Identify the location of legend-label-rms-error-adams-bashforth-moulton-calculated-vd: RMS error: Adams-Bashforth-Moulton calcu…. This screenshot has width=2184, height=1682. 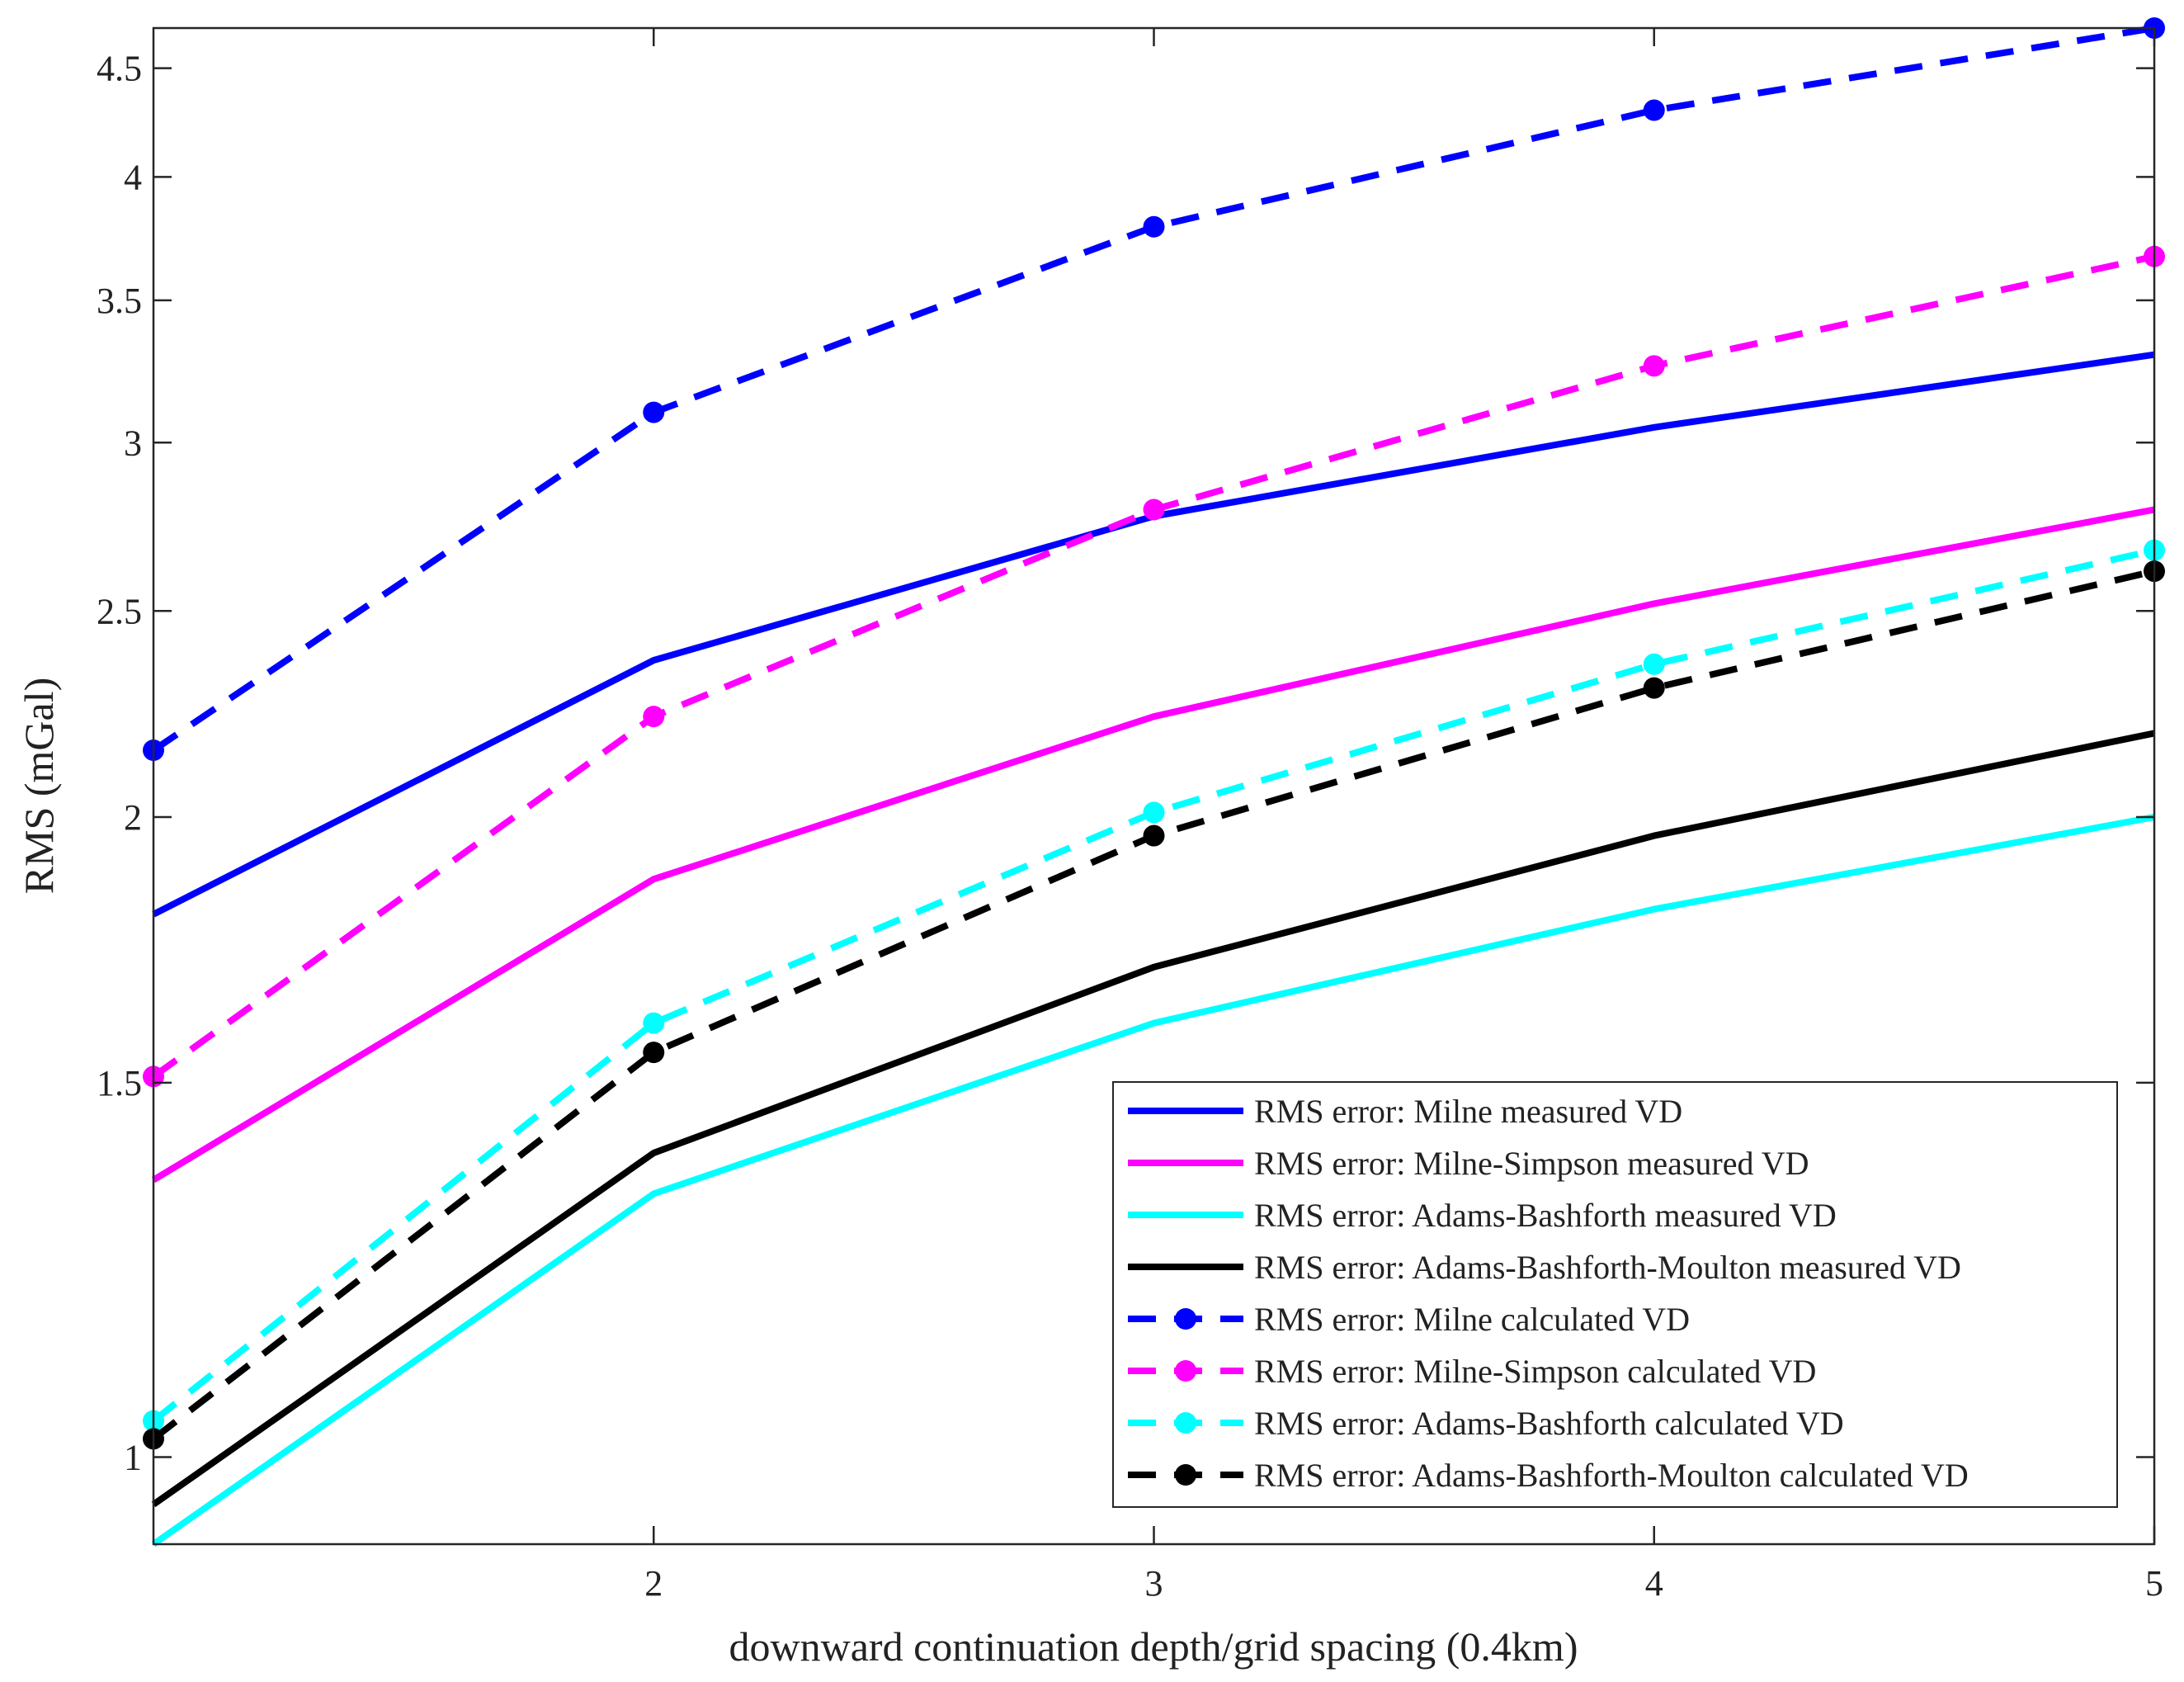
(1611, 1475).